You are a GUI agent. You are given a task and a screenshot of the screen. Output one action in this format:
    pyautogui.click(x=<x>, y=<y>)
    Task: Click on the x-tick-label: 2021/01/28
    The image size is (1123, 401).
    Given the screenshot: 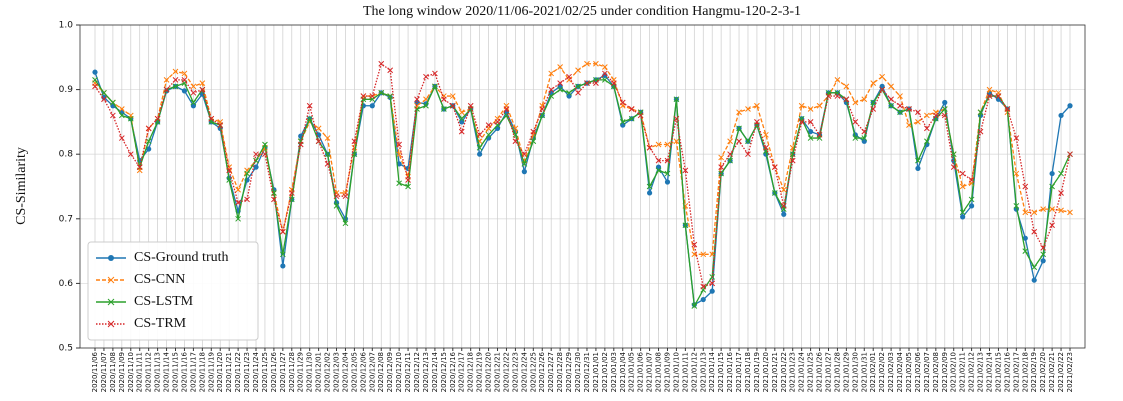 What is the action you would take?
    pyautogui.click(x=837, y=372)
    